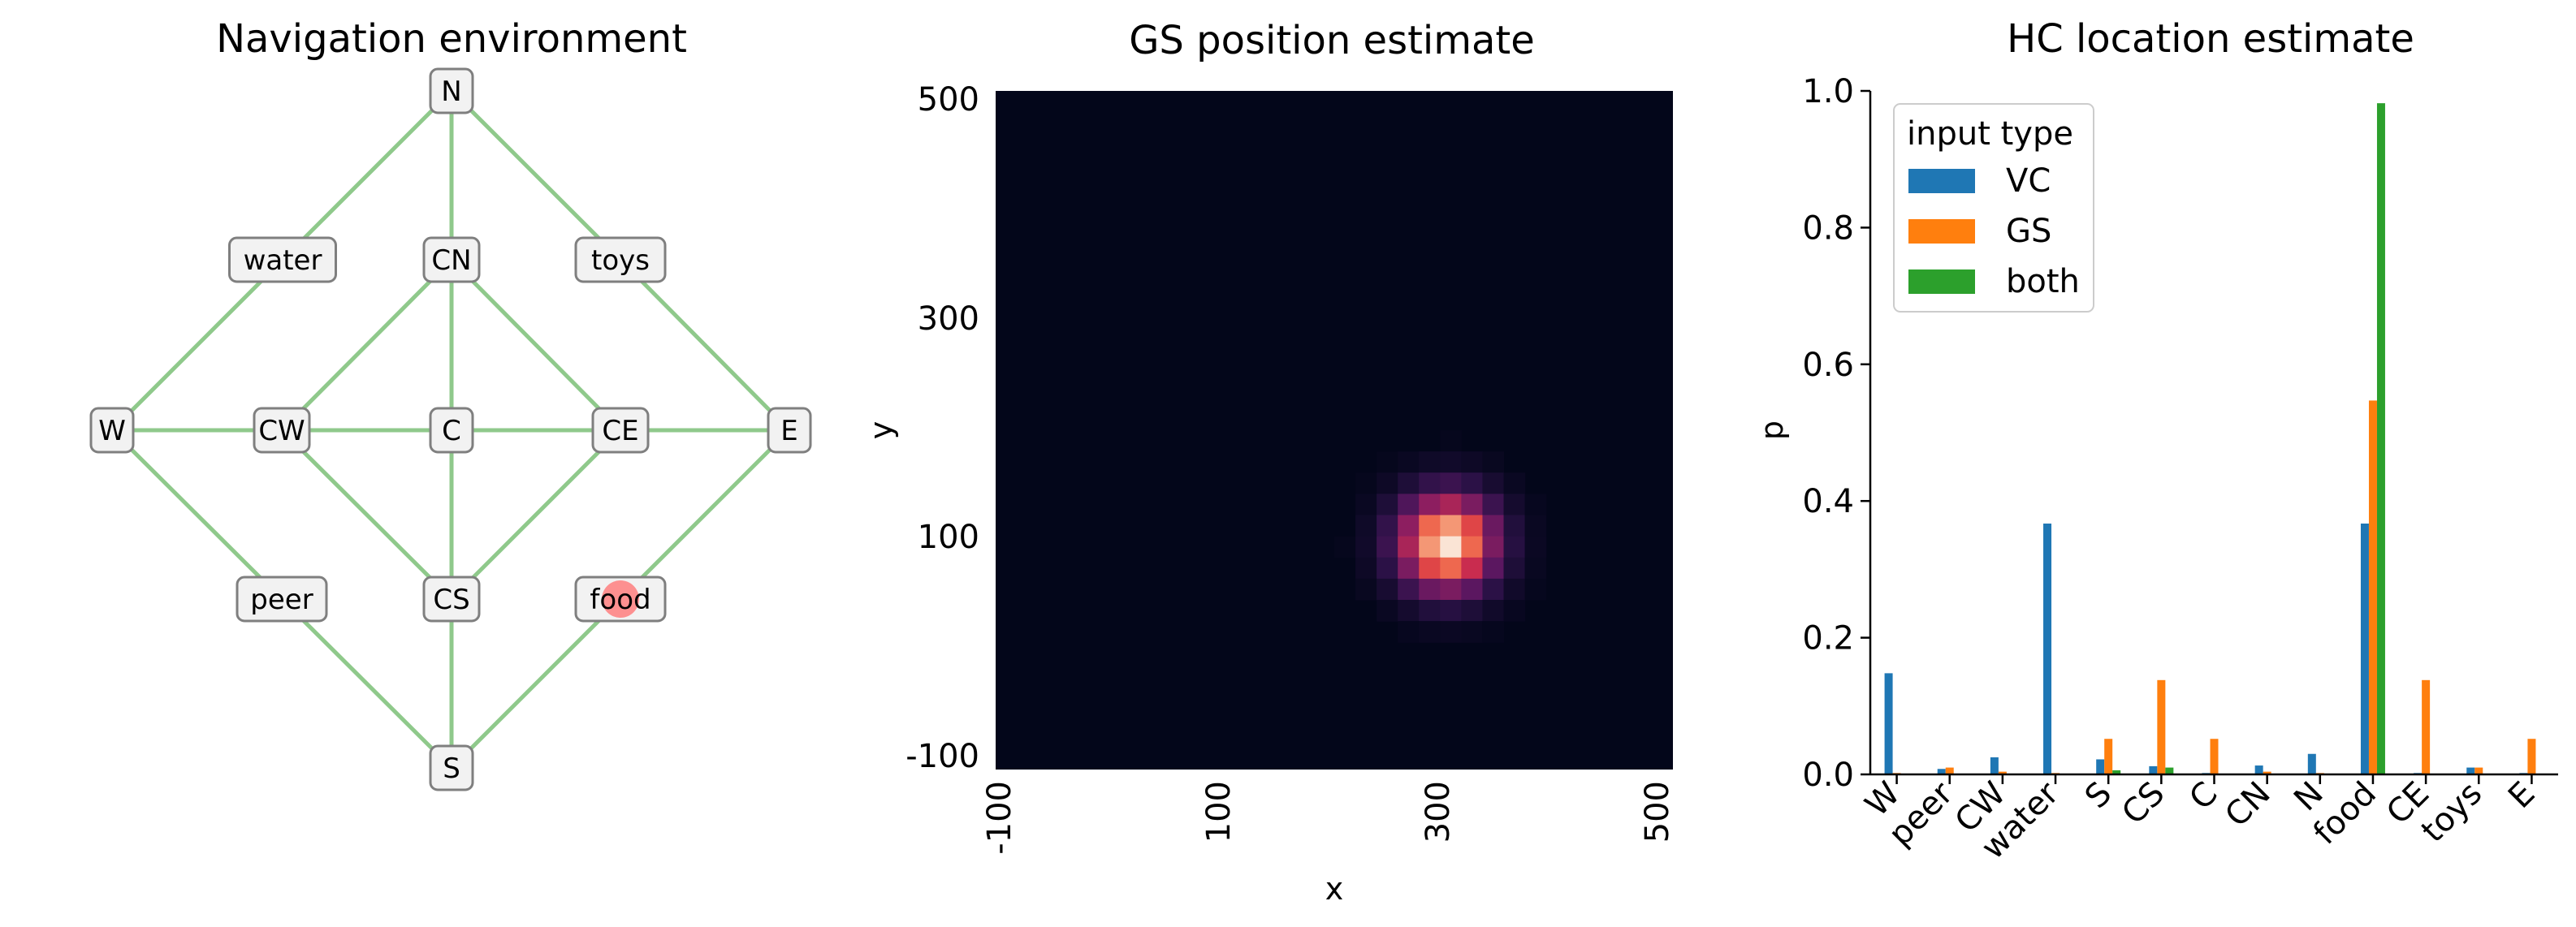  I want to click on legend-title: input type, so click(1990, 134).